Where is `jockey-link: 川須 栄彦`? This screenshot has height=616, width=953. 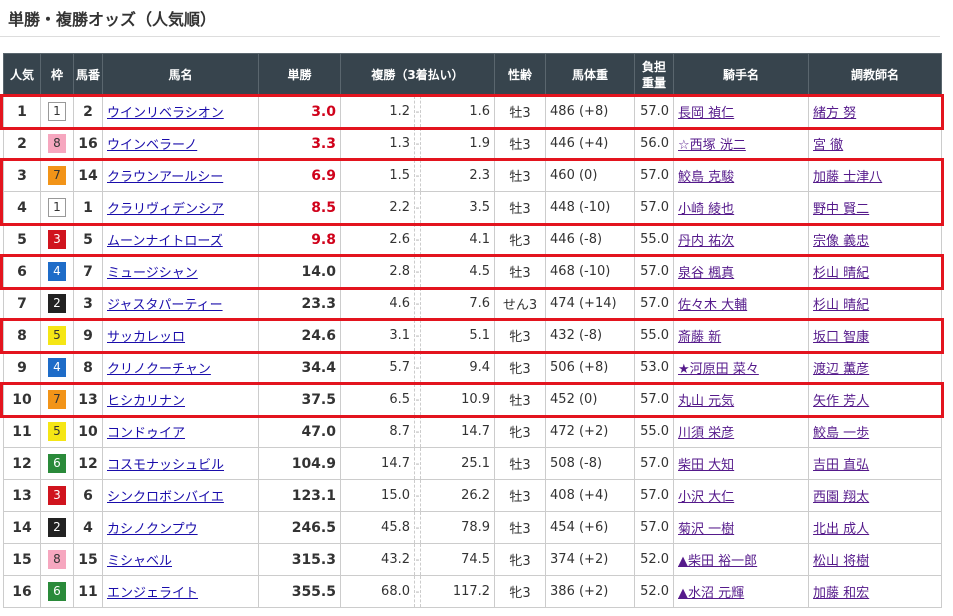 jockey-link: 川須 栄彦 is located at coordinates (706, 433).